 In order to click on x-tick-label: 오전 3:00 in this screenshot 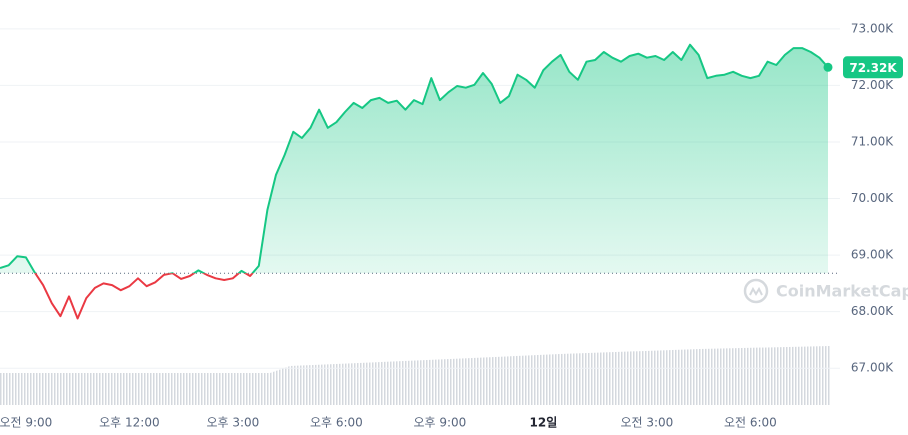, I will do `click(646, 423)`.